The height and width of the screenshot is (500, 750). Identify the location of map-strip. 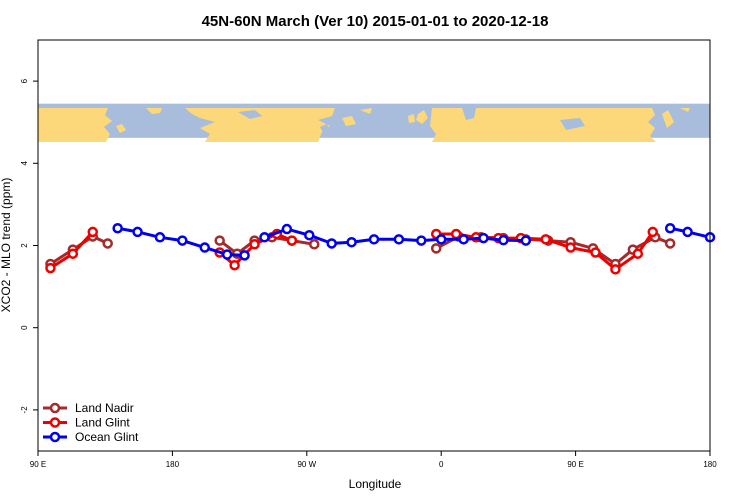
(374, 122).